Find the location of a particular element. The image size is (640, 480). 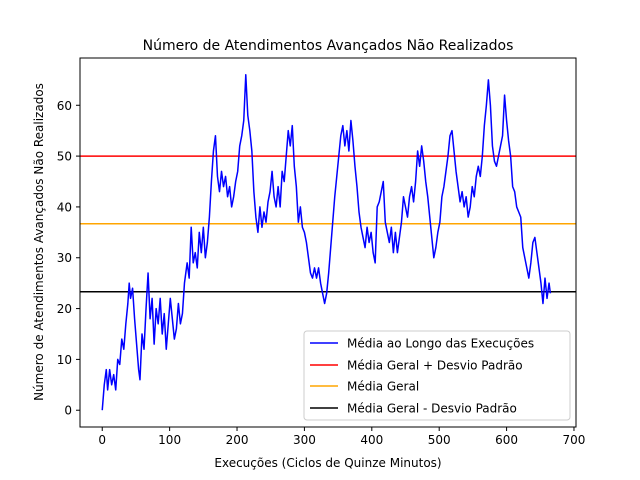

y-tick-label: 60 is located at coordinates (64, 106).